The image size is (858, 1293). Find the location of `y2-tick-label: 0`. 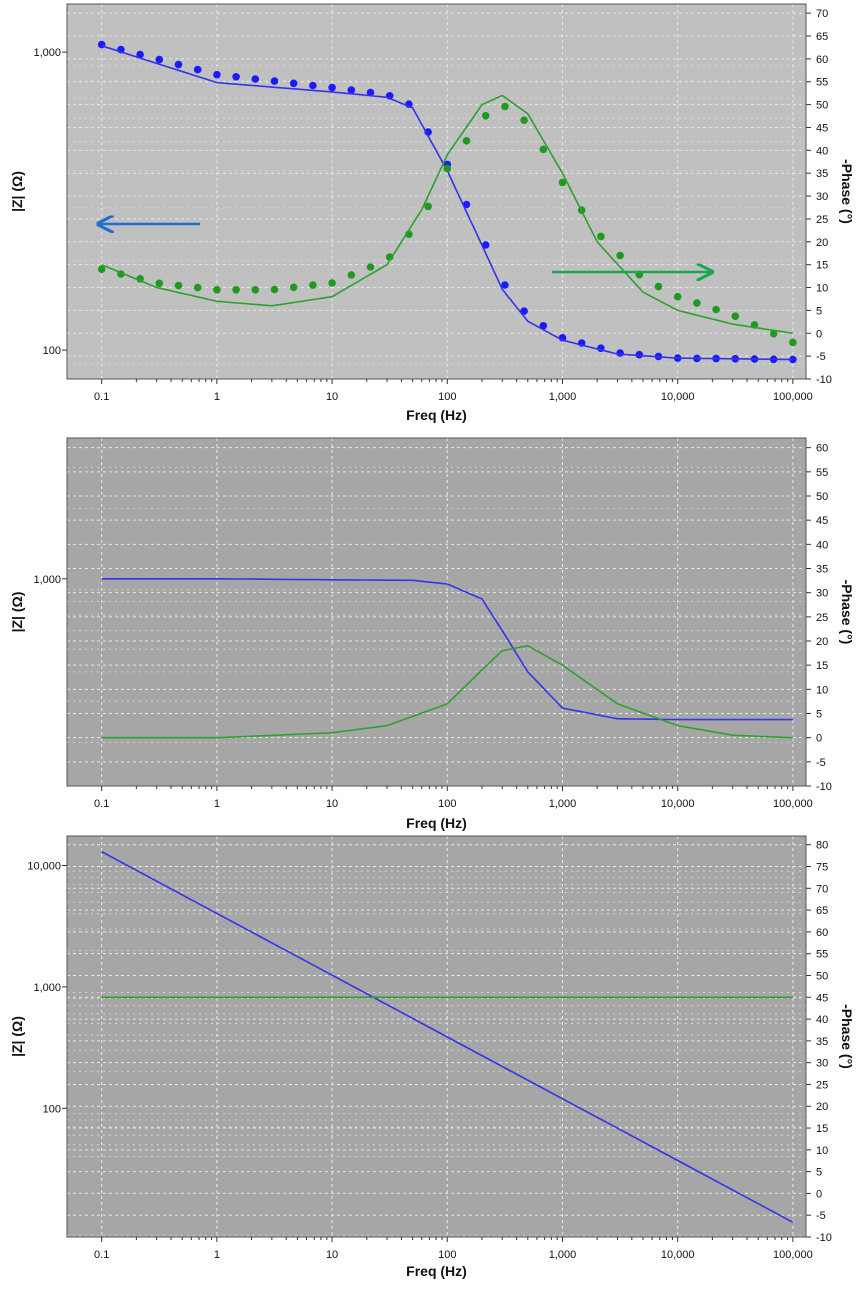

y2-tick-label: 0 is located at coordinates (819, 334).